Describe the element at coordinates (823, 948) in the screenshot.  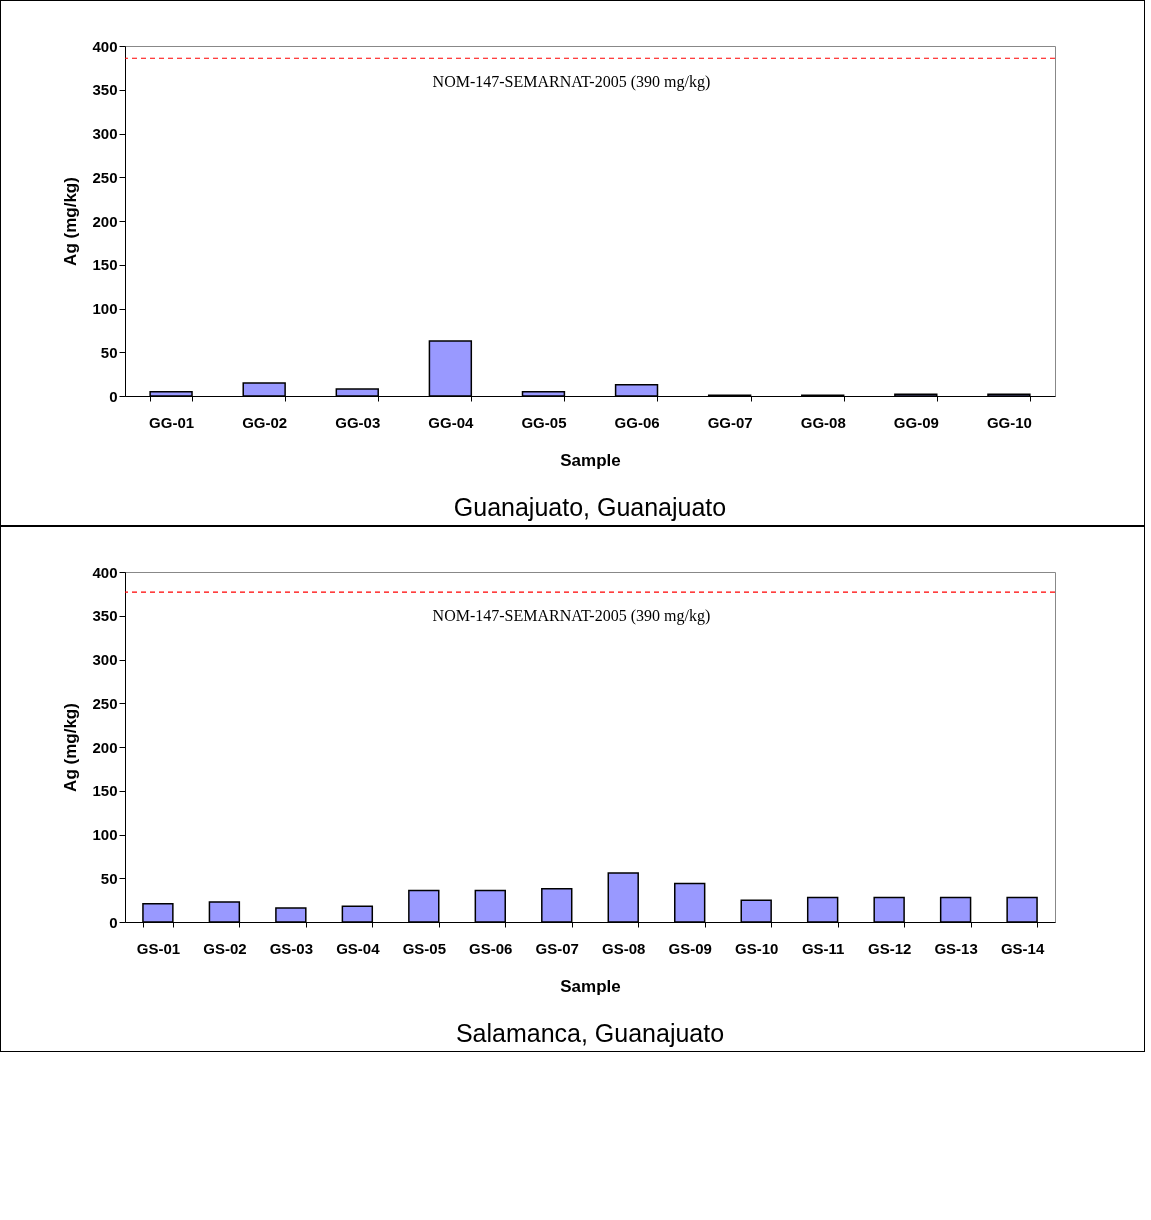
I see `x-tick-label: GS-11` at that location.